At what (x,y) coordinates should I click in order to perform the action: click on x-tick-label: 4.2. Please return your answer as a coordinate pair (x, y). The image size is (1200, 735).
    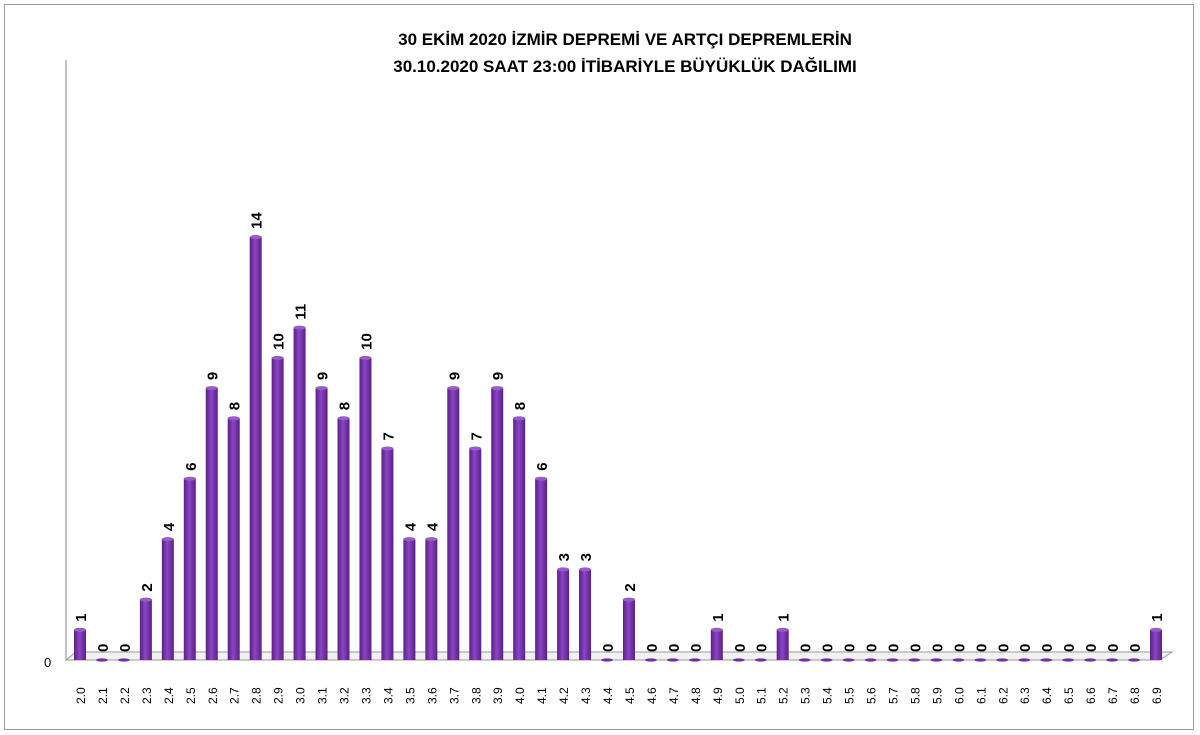
    Looking at the image, I should click on (564, 695).